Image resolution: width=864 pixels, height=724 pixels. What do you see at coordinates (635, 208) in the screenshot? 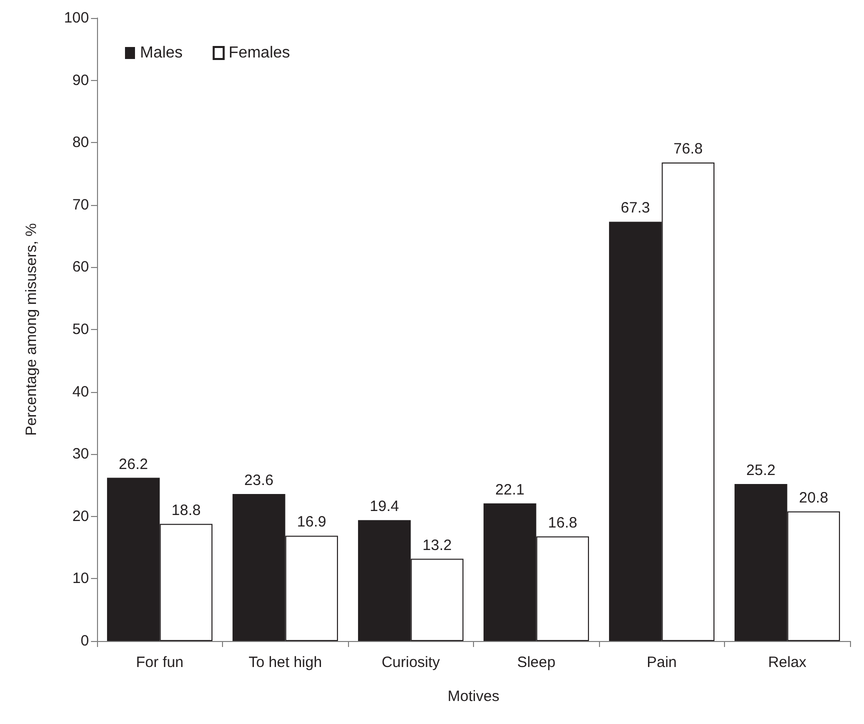
I see `data-label: 67.3` at bounding box center [635, 208].